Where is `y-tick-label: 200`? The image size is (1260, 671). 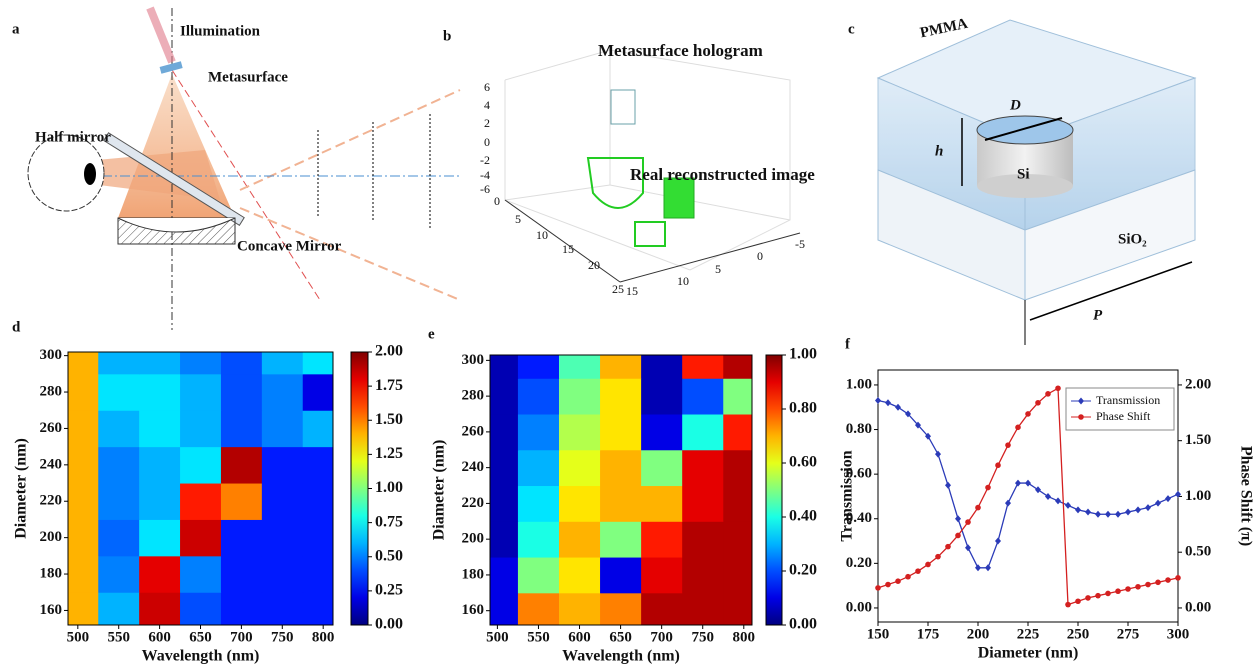
y-tick-label: 200 is located at coordinates (473, 539).